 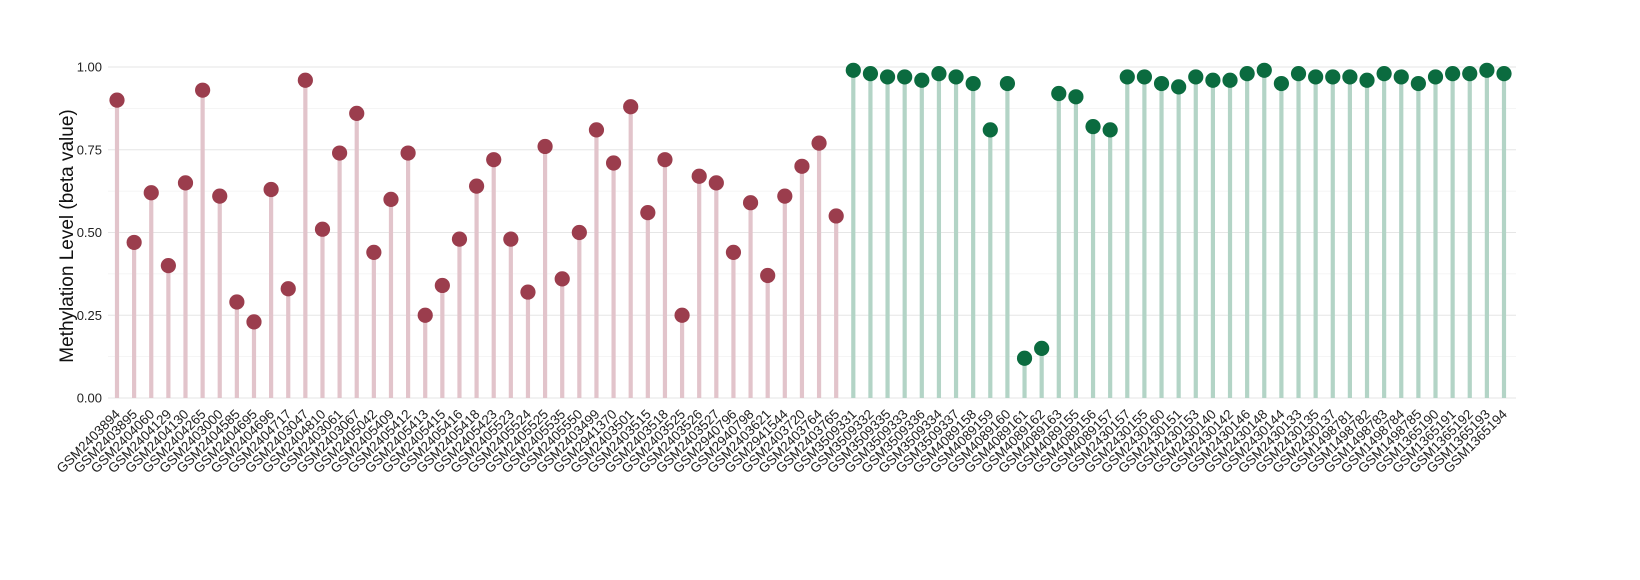 What do you see at coordinates (89, 67) in the screenshot?
I see `y-tick-label: 1.00` at bounding box center [89, 67].